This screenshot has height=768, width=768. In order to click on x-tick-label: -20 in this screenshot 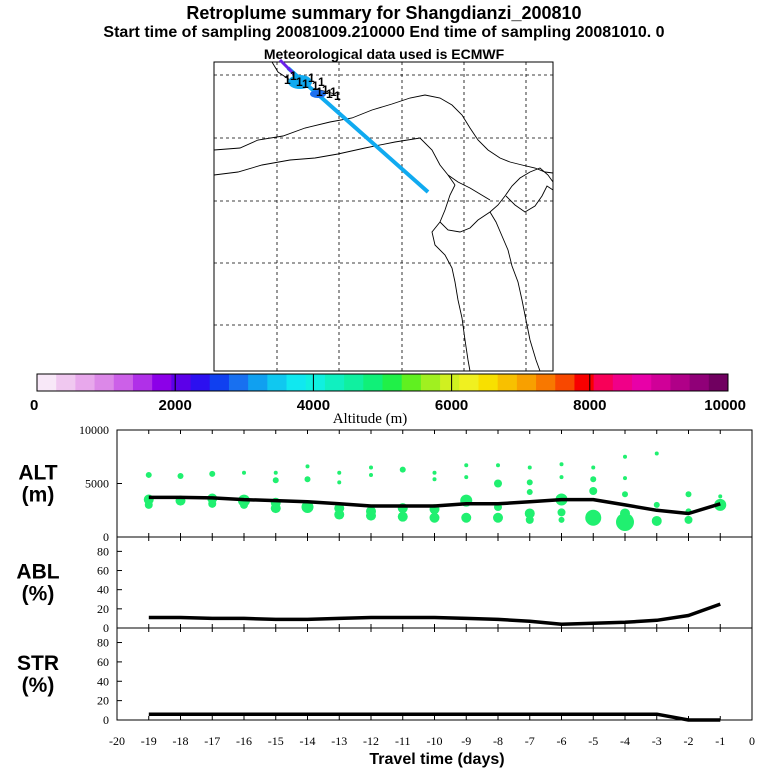, I will do `click(117, 741)`.